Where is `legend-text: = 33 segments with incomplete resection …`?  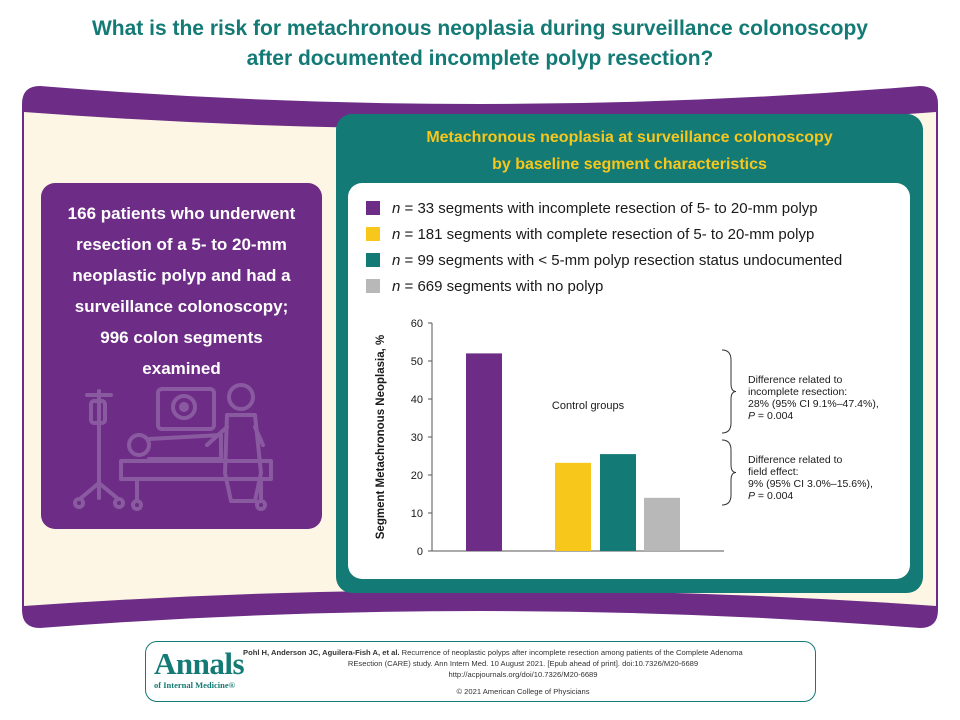
legend-text: = 33 segments with incomplete resection … is located at coordinates (609, 208).